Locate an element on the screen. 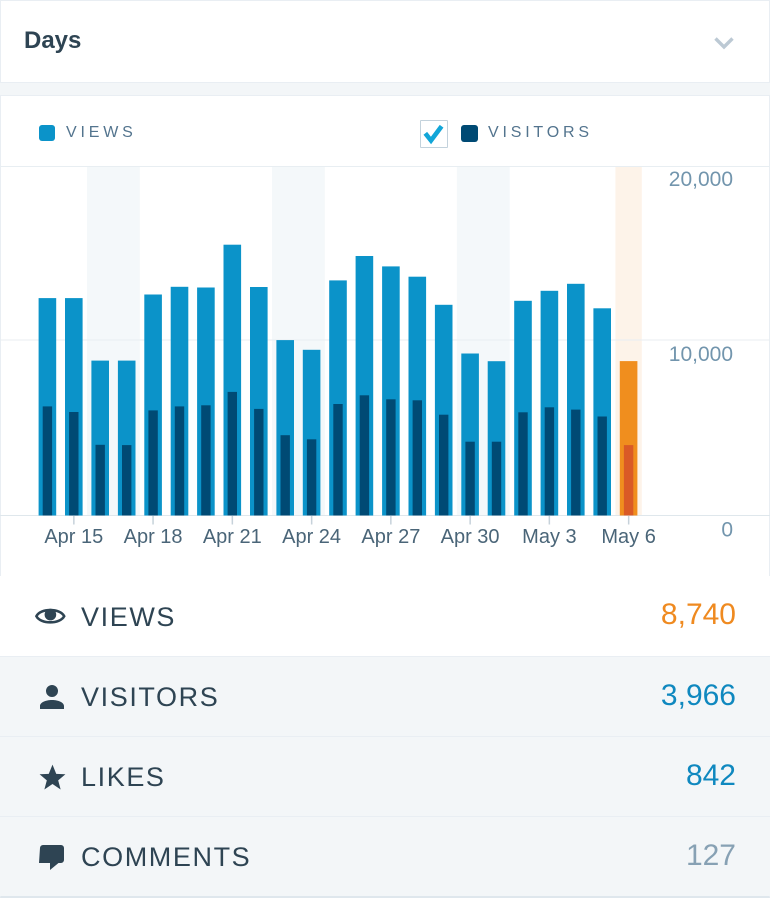 This screenshot has height=898, width=770. svg-text: 20,000 is located at coordinates (701, 179).